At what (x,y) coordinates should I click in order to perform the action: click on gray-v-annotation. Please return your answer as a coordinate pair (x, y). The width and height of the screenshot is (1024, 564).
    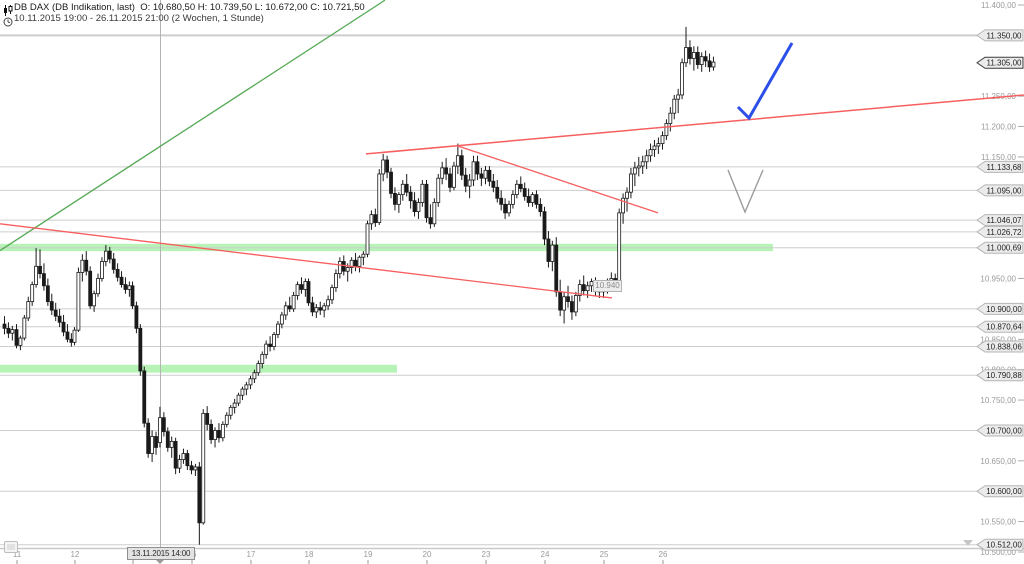
    Looking at the image, I should click on (745, 191).